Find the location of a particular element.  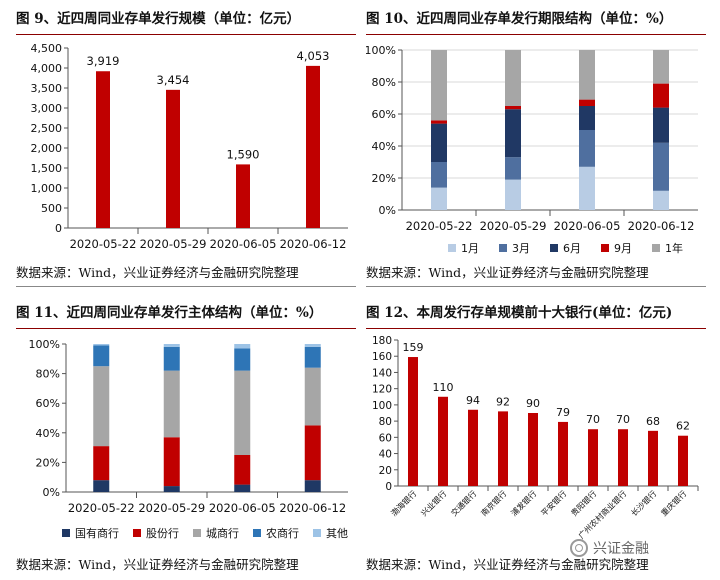

y-tick-label: 60% is located at coordinates (384, 114).